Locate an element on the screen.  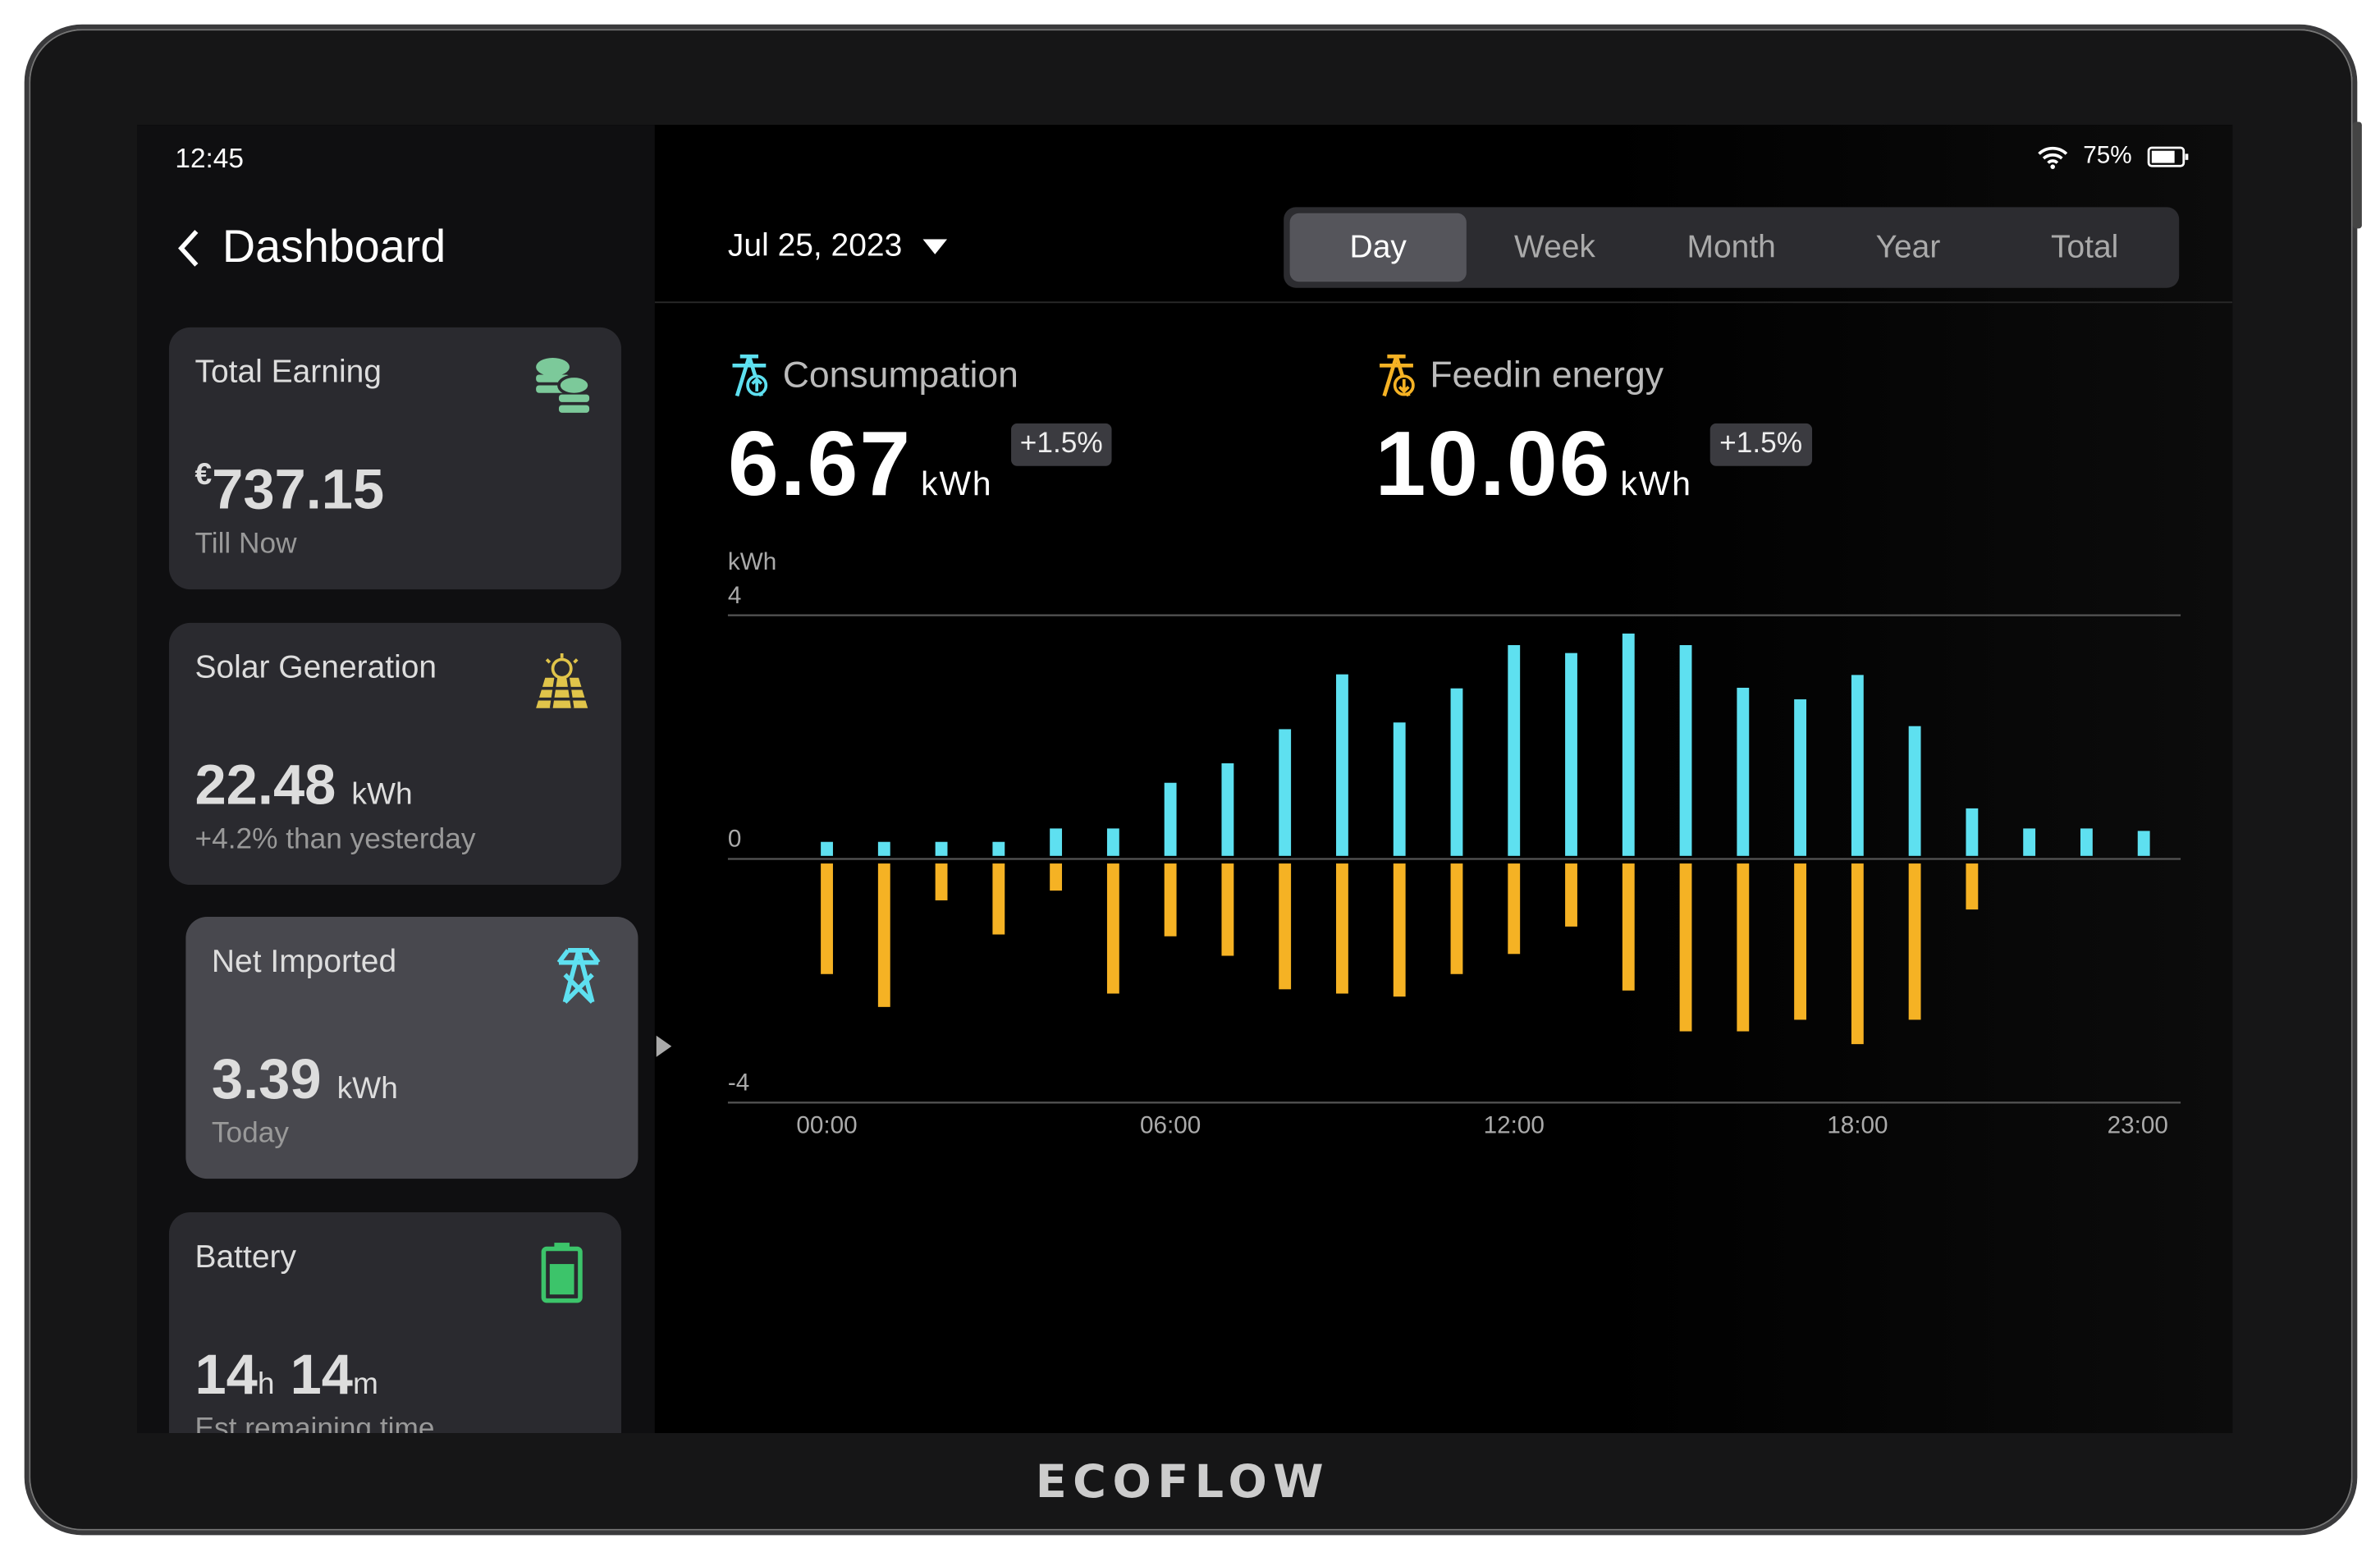
divider is located at coordinates (1443, 302).